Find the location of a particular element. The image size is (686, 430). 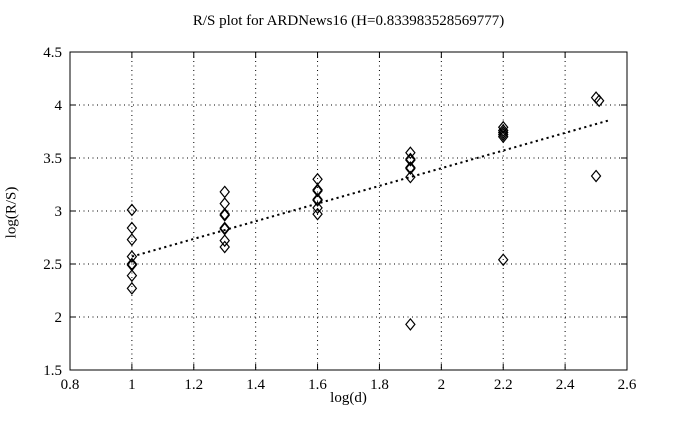

x-tick-label: 1.2 is located at coordinates (193, 385).